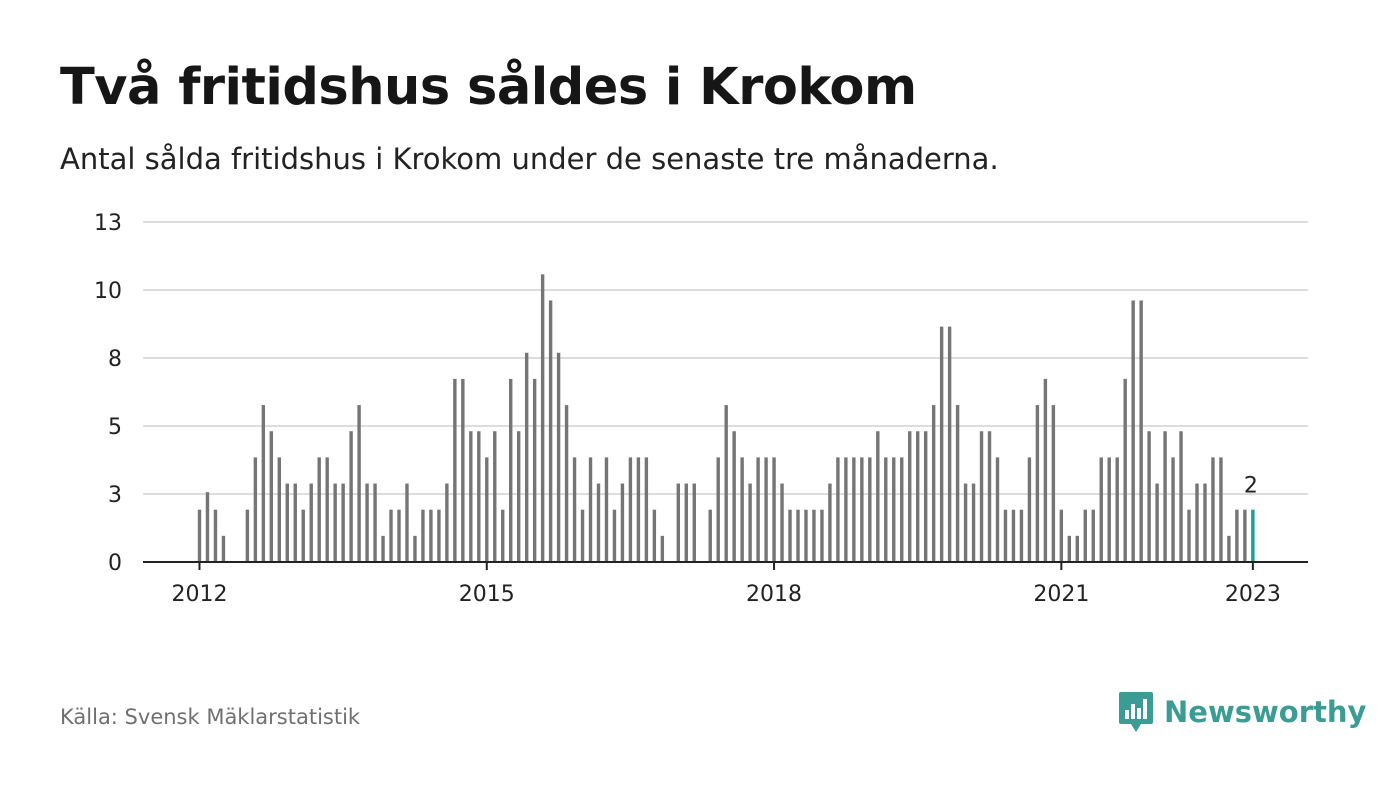  I want to click on y-tick-label: 3, so click(115, 495).